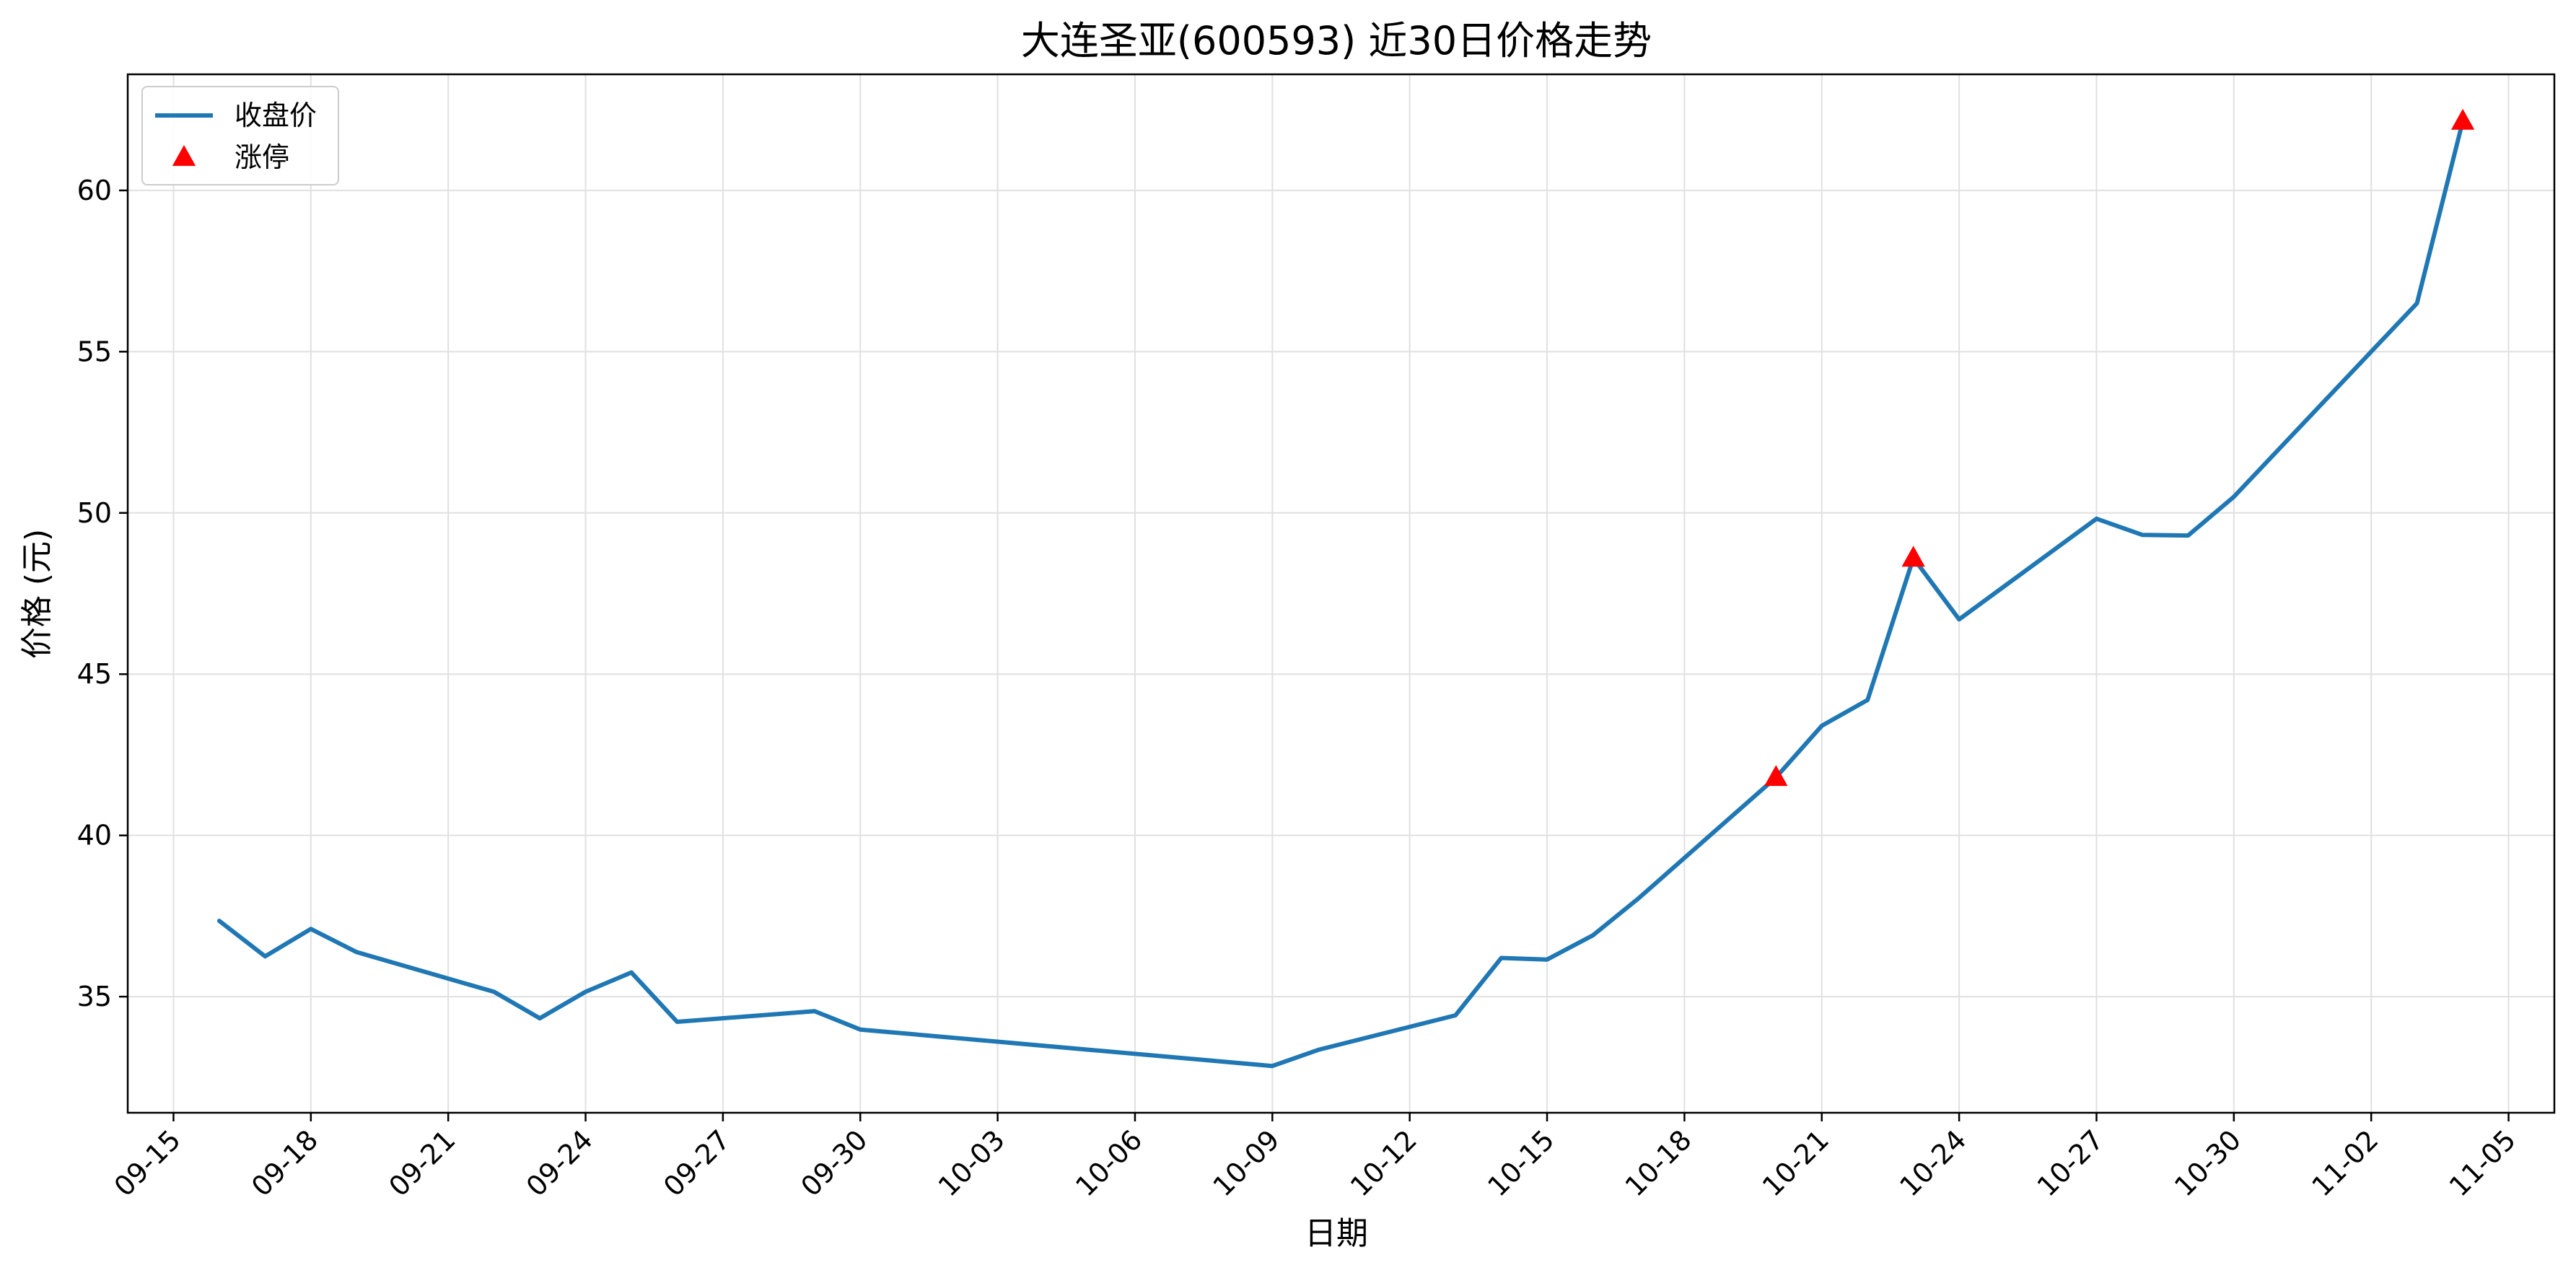 The width and height of the screenshot is (2576, 1278). I want to click on legend-label: 收盘价, so click(276, 115).